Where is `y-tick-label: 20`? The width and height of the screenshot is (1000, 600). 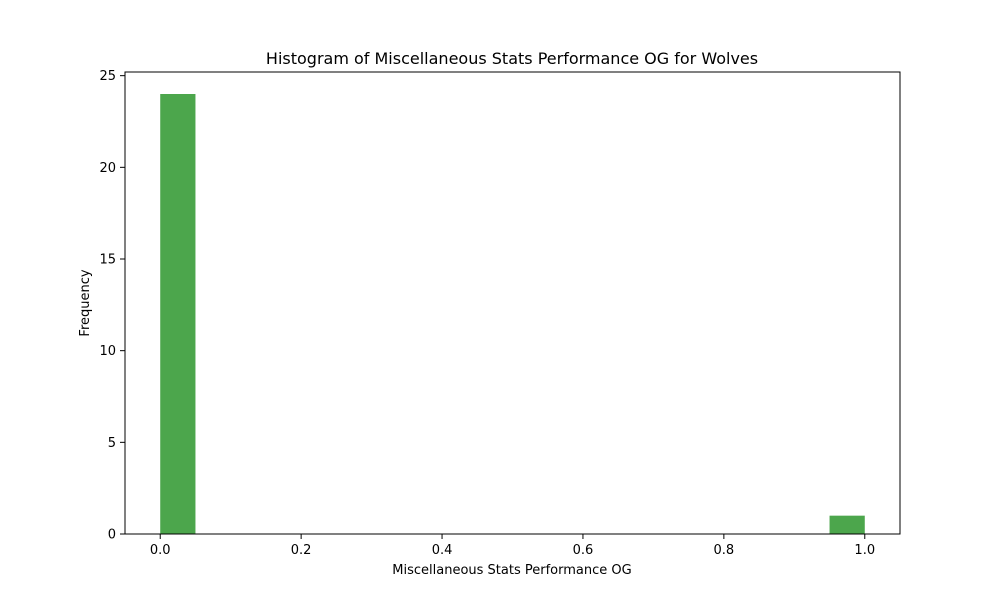 y-tick-label: 20 is located at coordinates (107, 168).